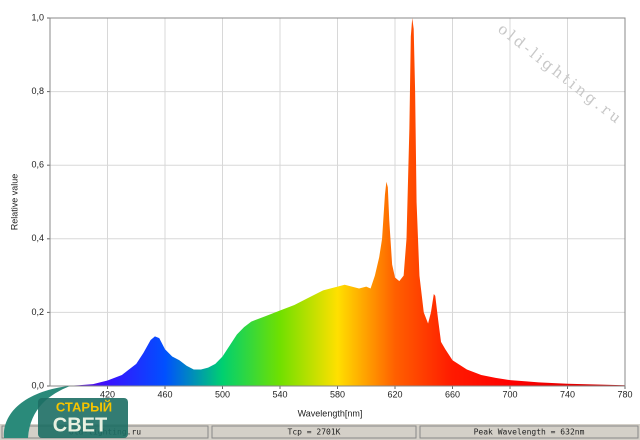  I want to click on x-tick-label: 700, so click(509, 394).